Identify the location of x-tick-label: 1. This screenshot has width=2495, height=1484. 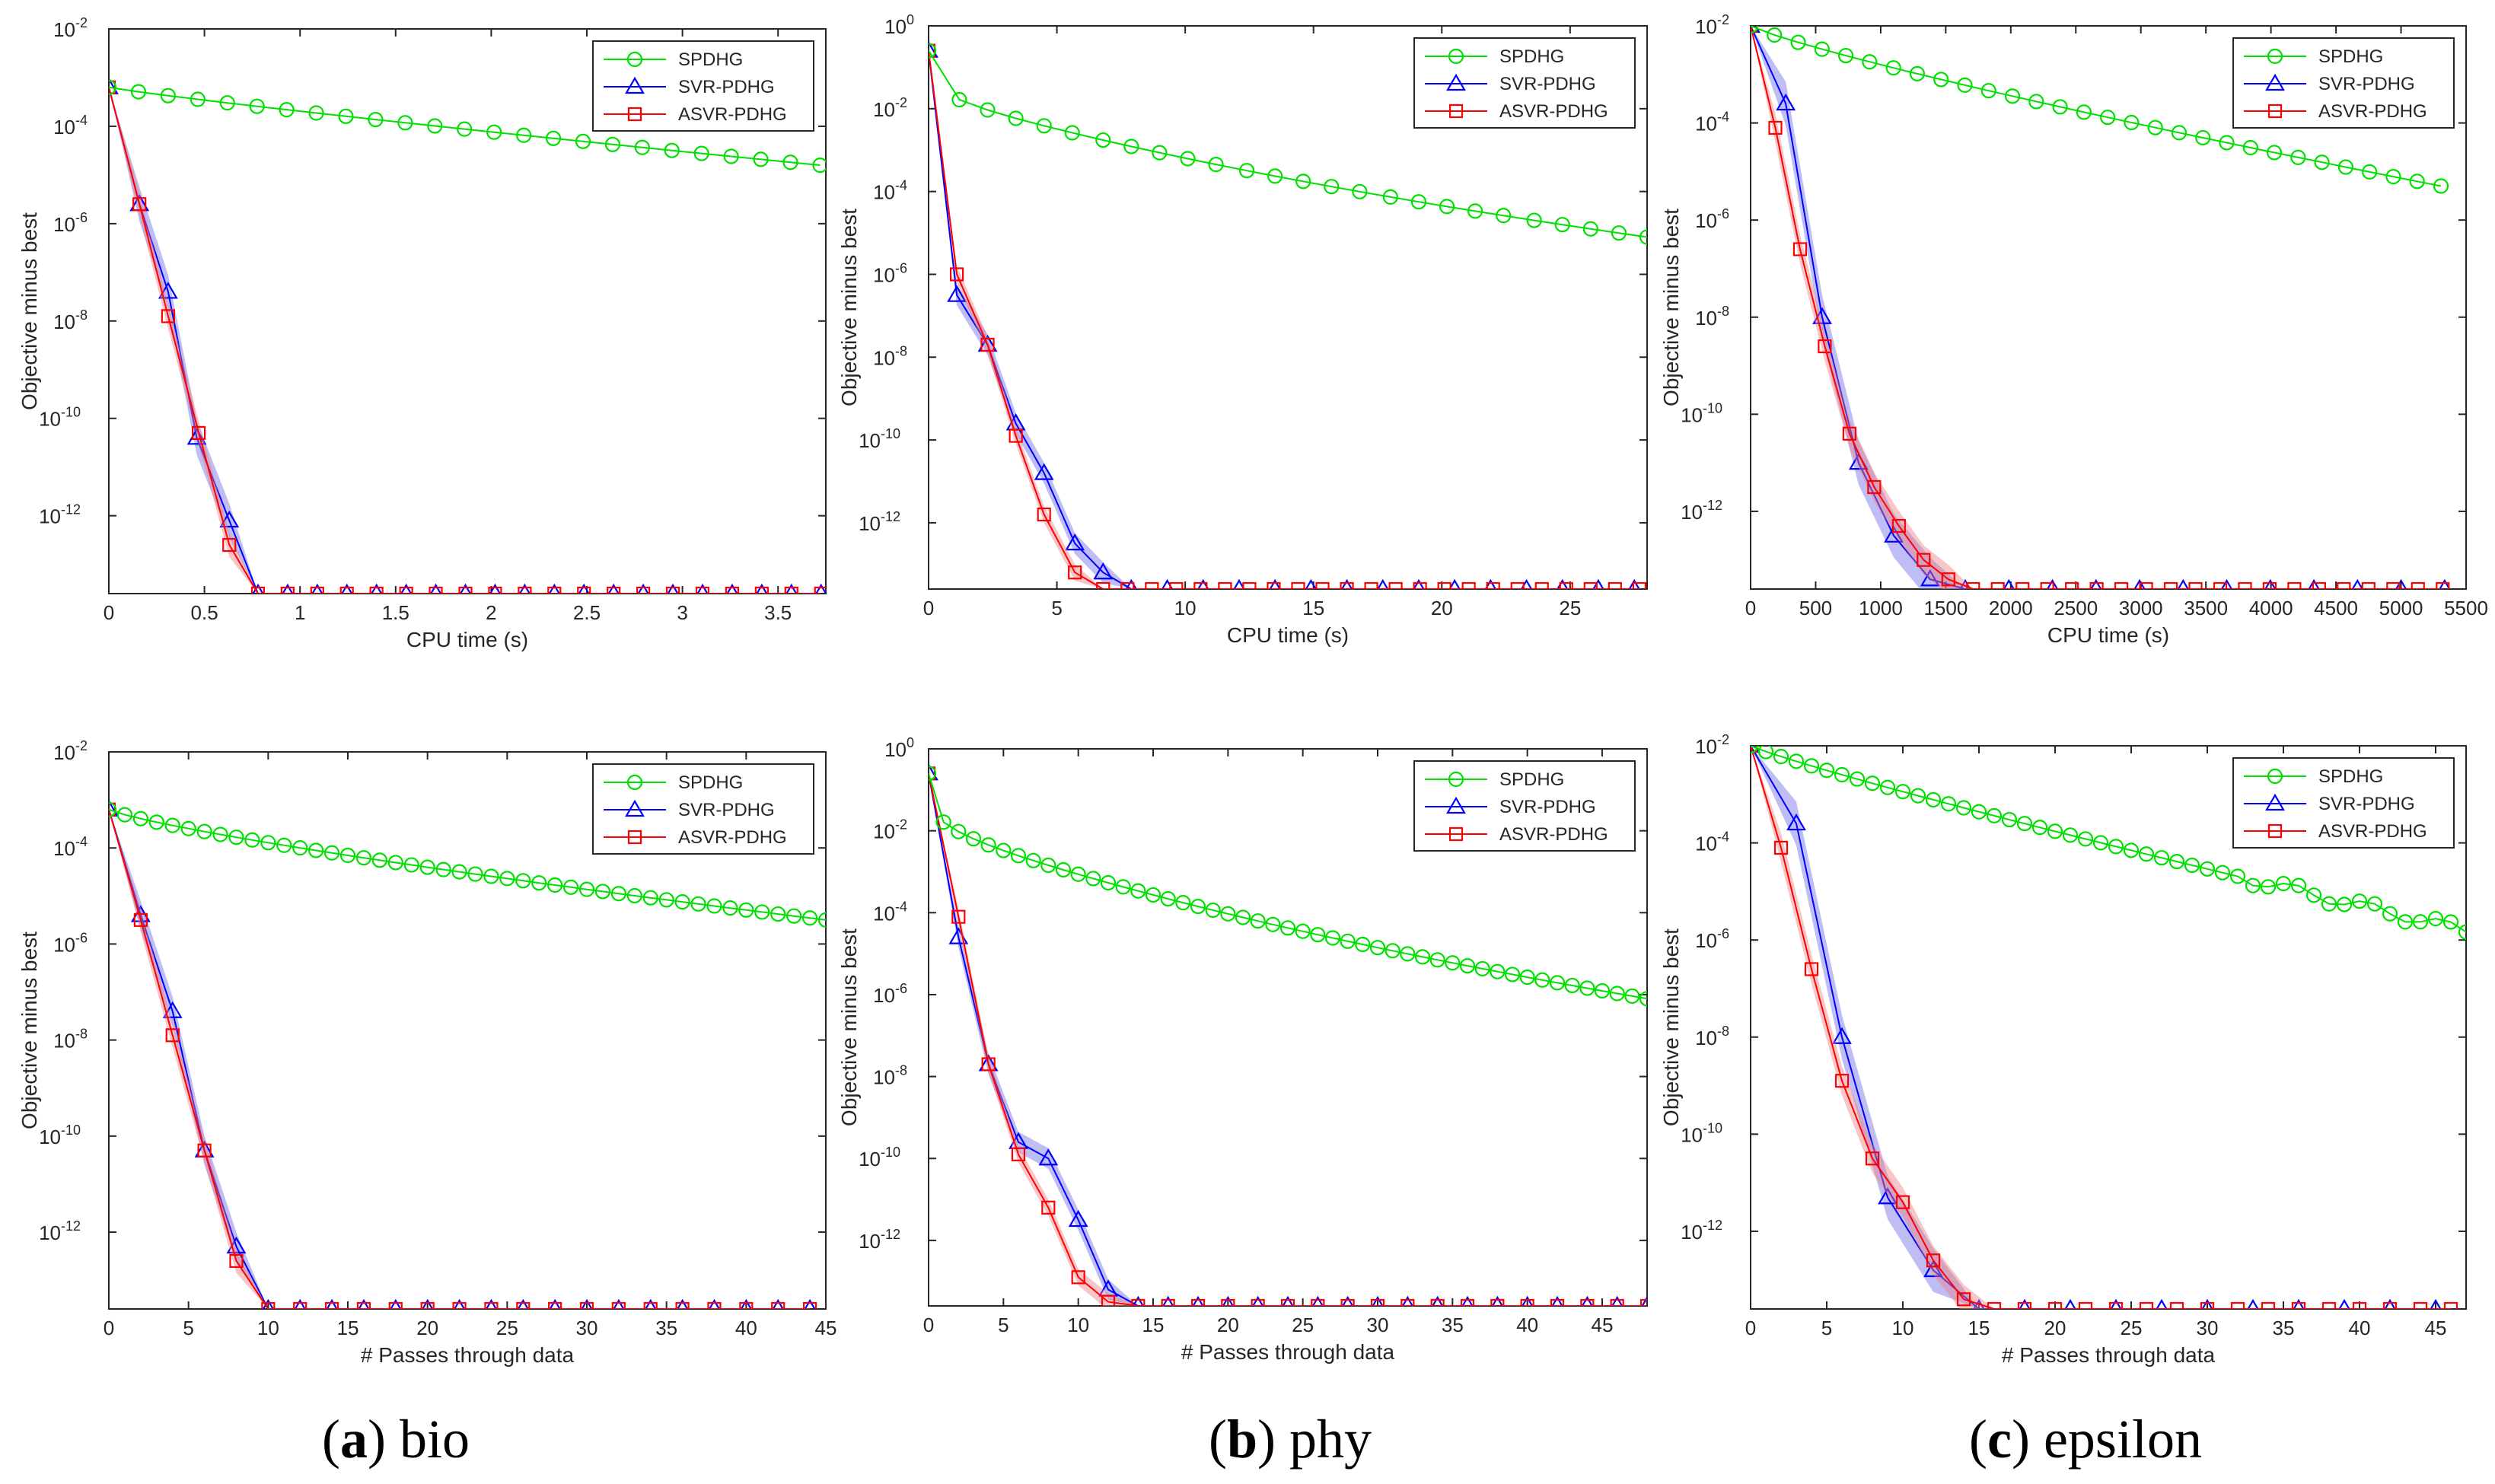
(300, 612).